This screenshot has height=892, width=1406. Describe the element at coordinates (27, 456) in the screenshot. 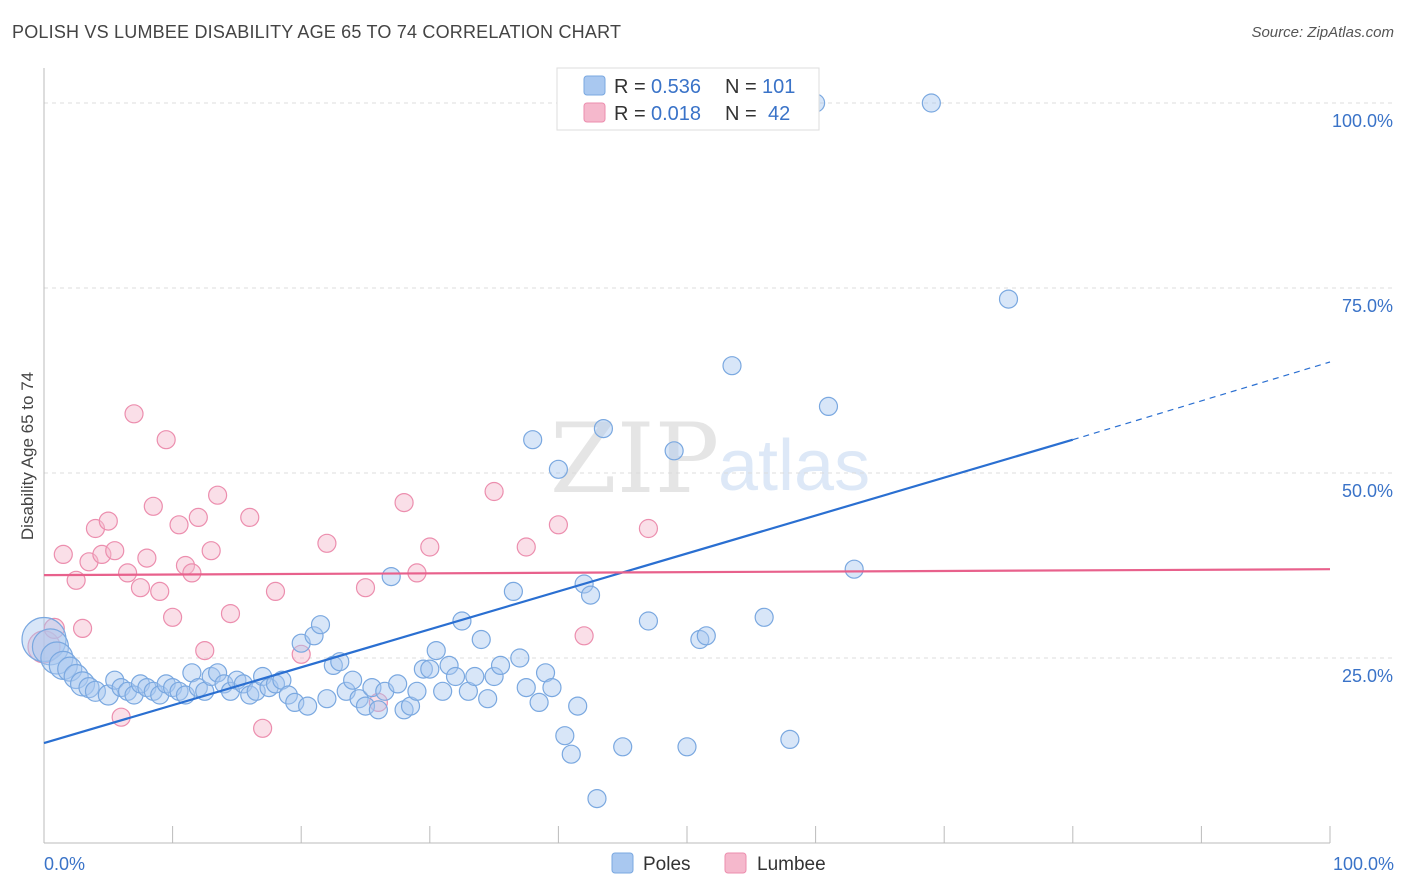

I see `y-axis-label: Disability Age 65 to 74` at that location.